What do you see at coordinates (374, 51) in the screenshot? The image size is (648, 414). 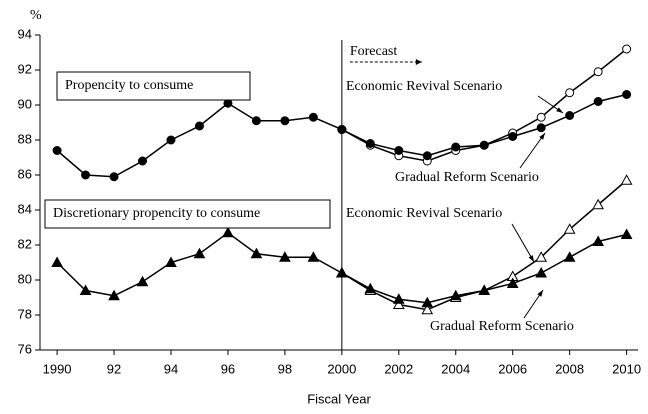 I see `forecast-label: Forecast` at bounding box center [374, 51].